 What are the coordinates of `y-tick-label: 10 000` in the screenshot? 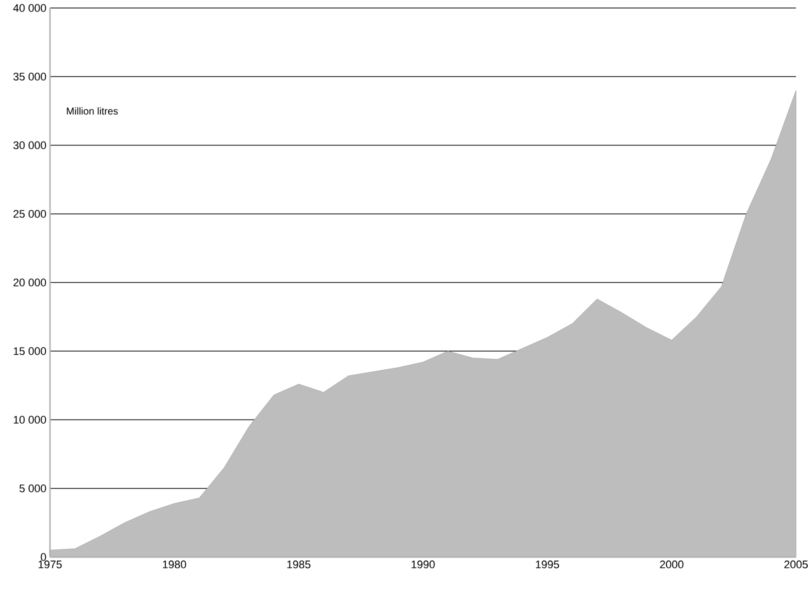 It's located at (30, 420).